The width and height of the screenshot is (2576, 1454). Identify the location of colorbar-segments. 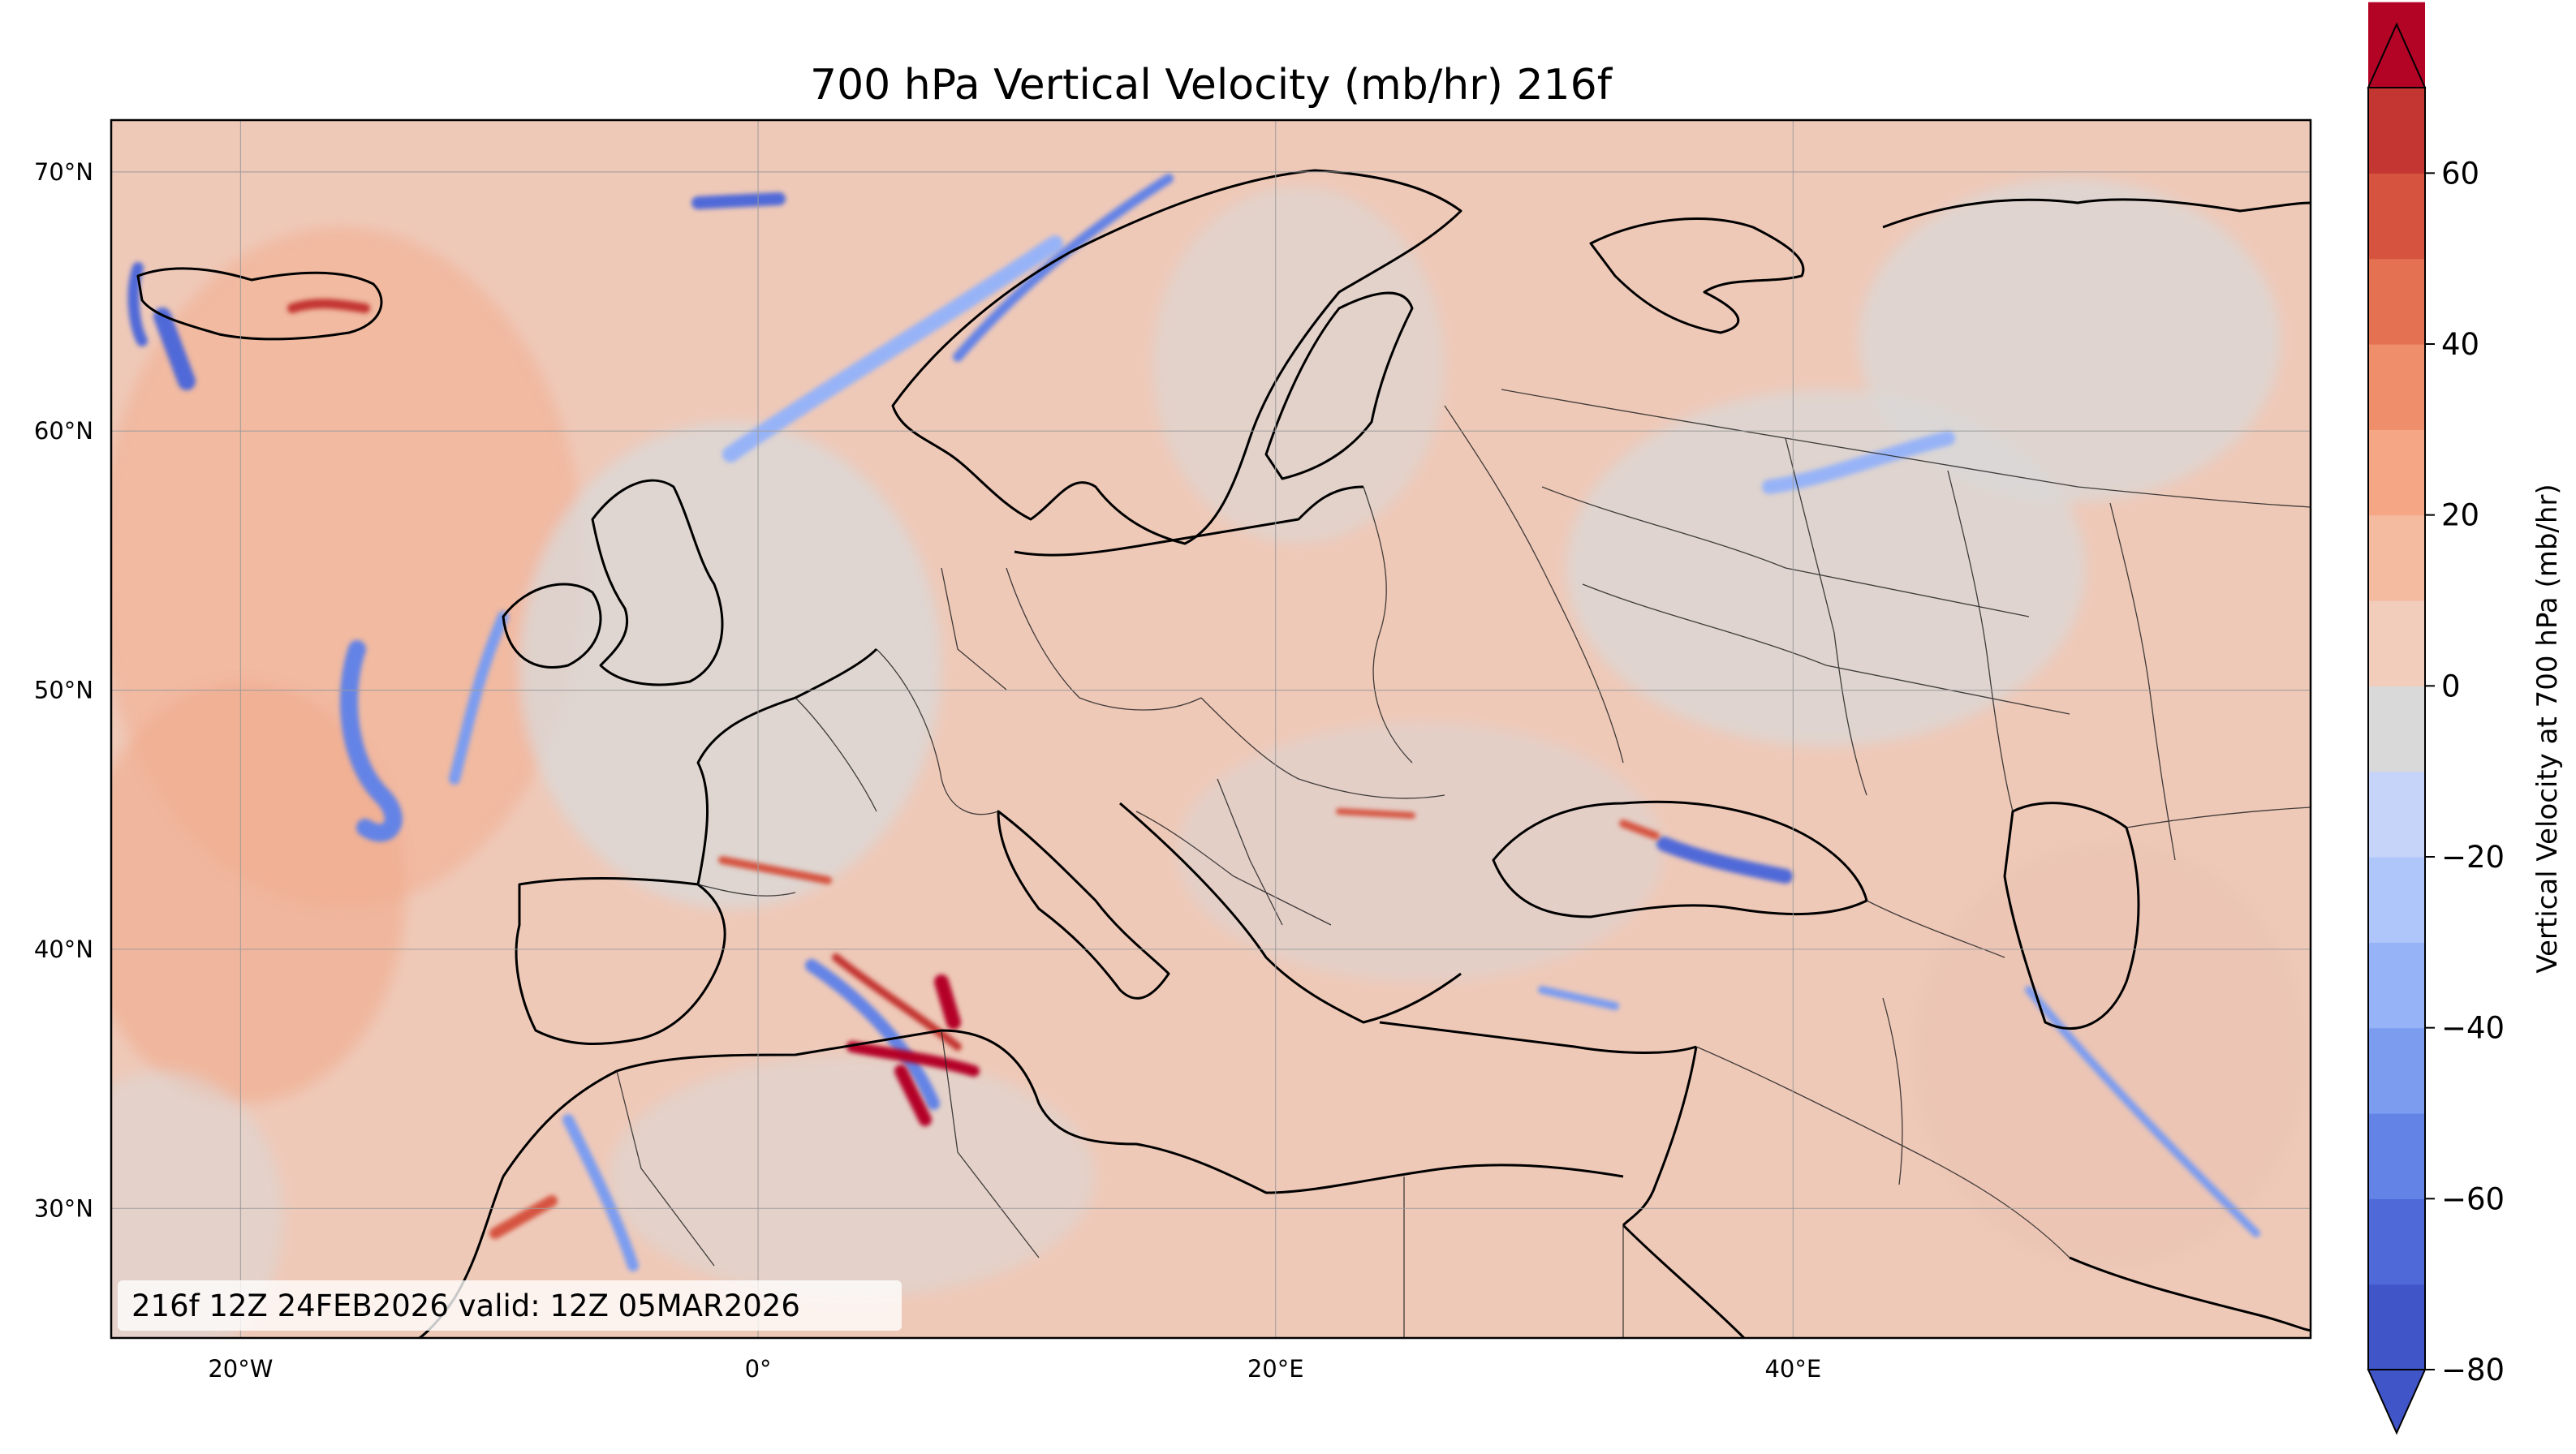
(2397, 686).